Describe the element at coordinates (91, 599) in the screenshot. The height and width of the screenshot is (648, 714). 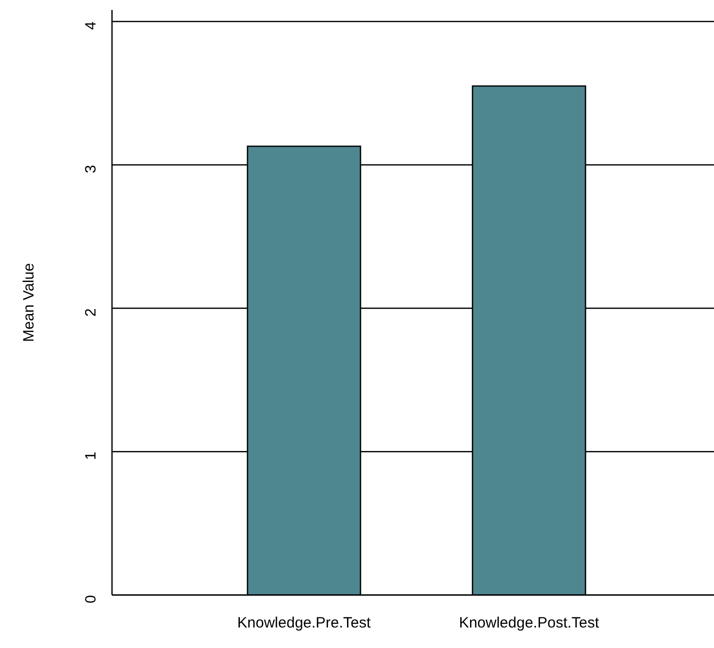
I see `y-tick-label: 0` at that location.